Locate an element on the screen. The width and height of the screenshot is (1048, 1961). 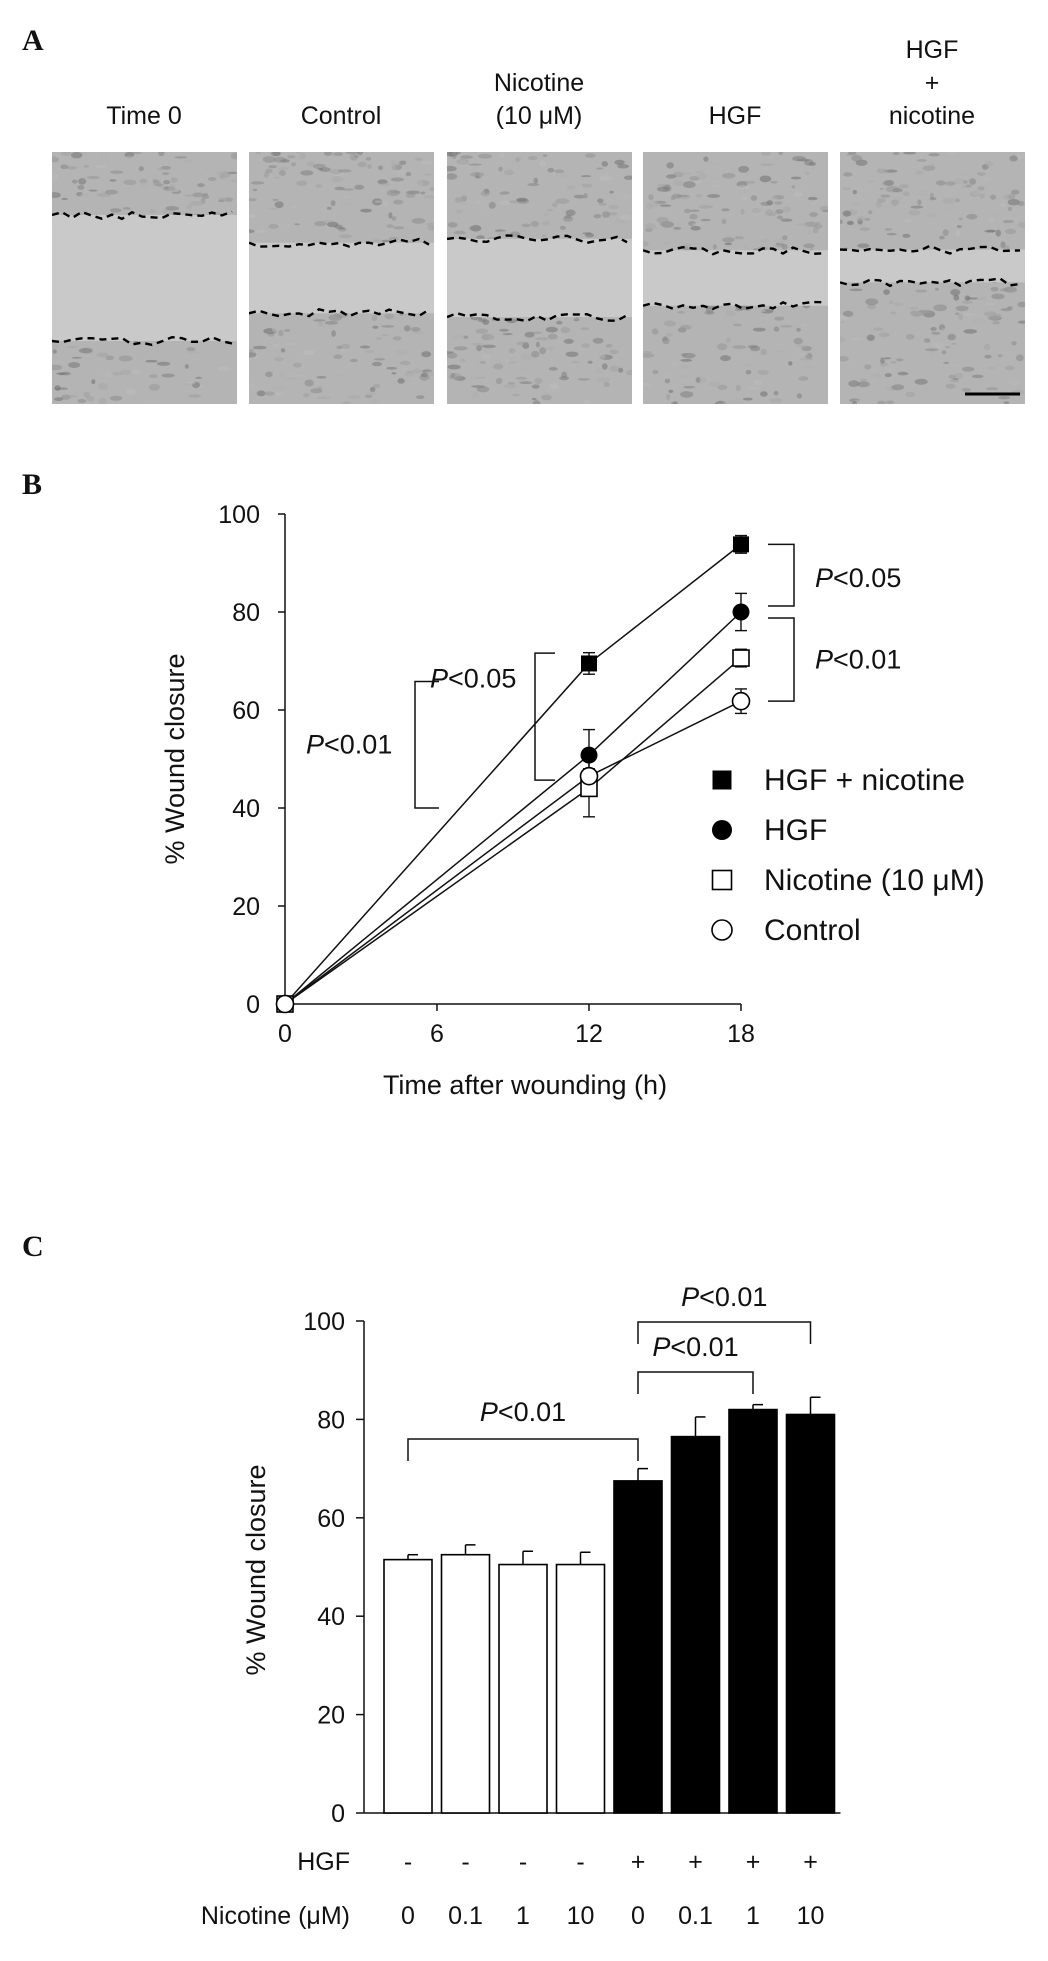
panel-a-letter: A is located at coordinates (33, 40).